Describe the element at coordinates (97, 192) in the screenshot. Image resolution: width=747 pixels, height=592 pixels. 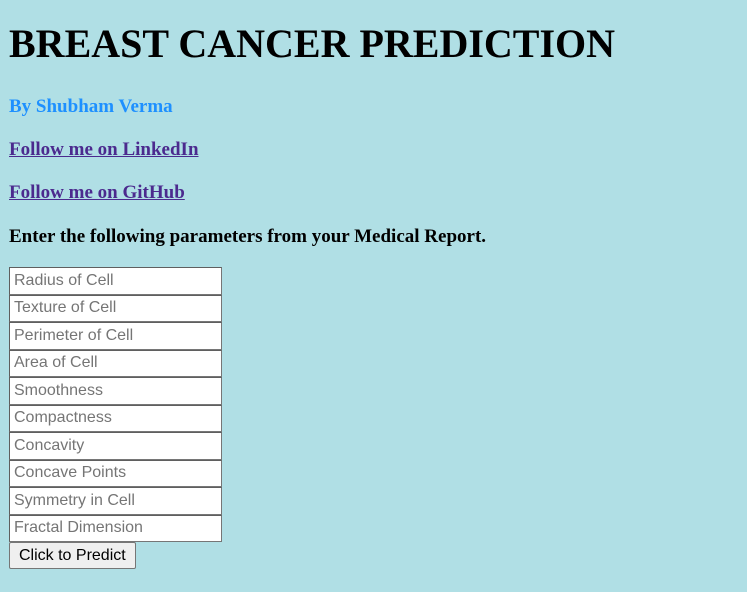
I see `github-link: Follow me on GitHub` at that location.